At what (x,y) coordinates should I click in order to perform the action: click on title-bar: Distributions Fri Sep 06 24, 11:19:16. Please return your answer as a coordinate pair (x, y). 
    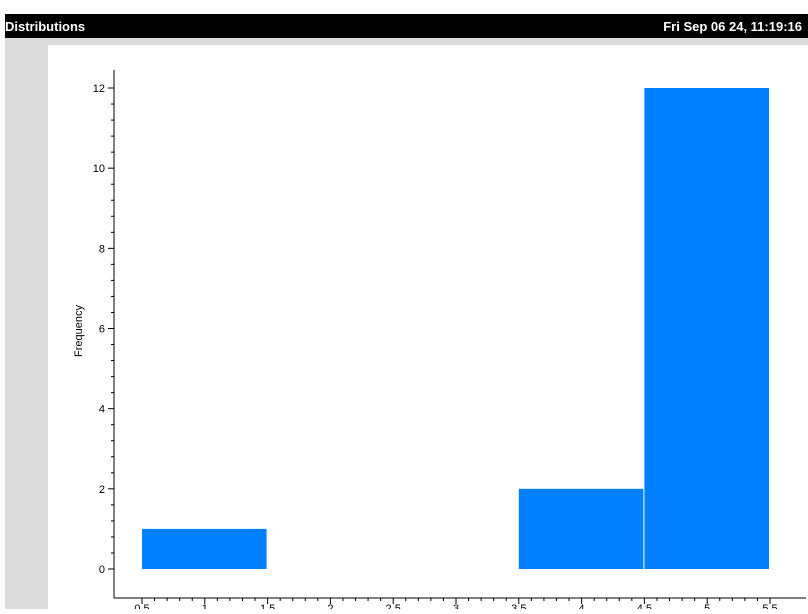
    Looking at the image, I should click on (406, 26).